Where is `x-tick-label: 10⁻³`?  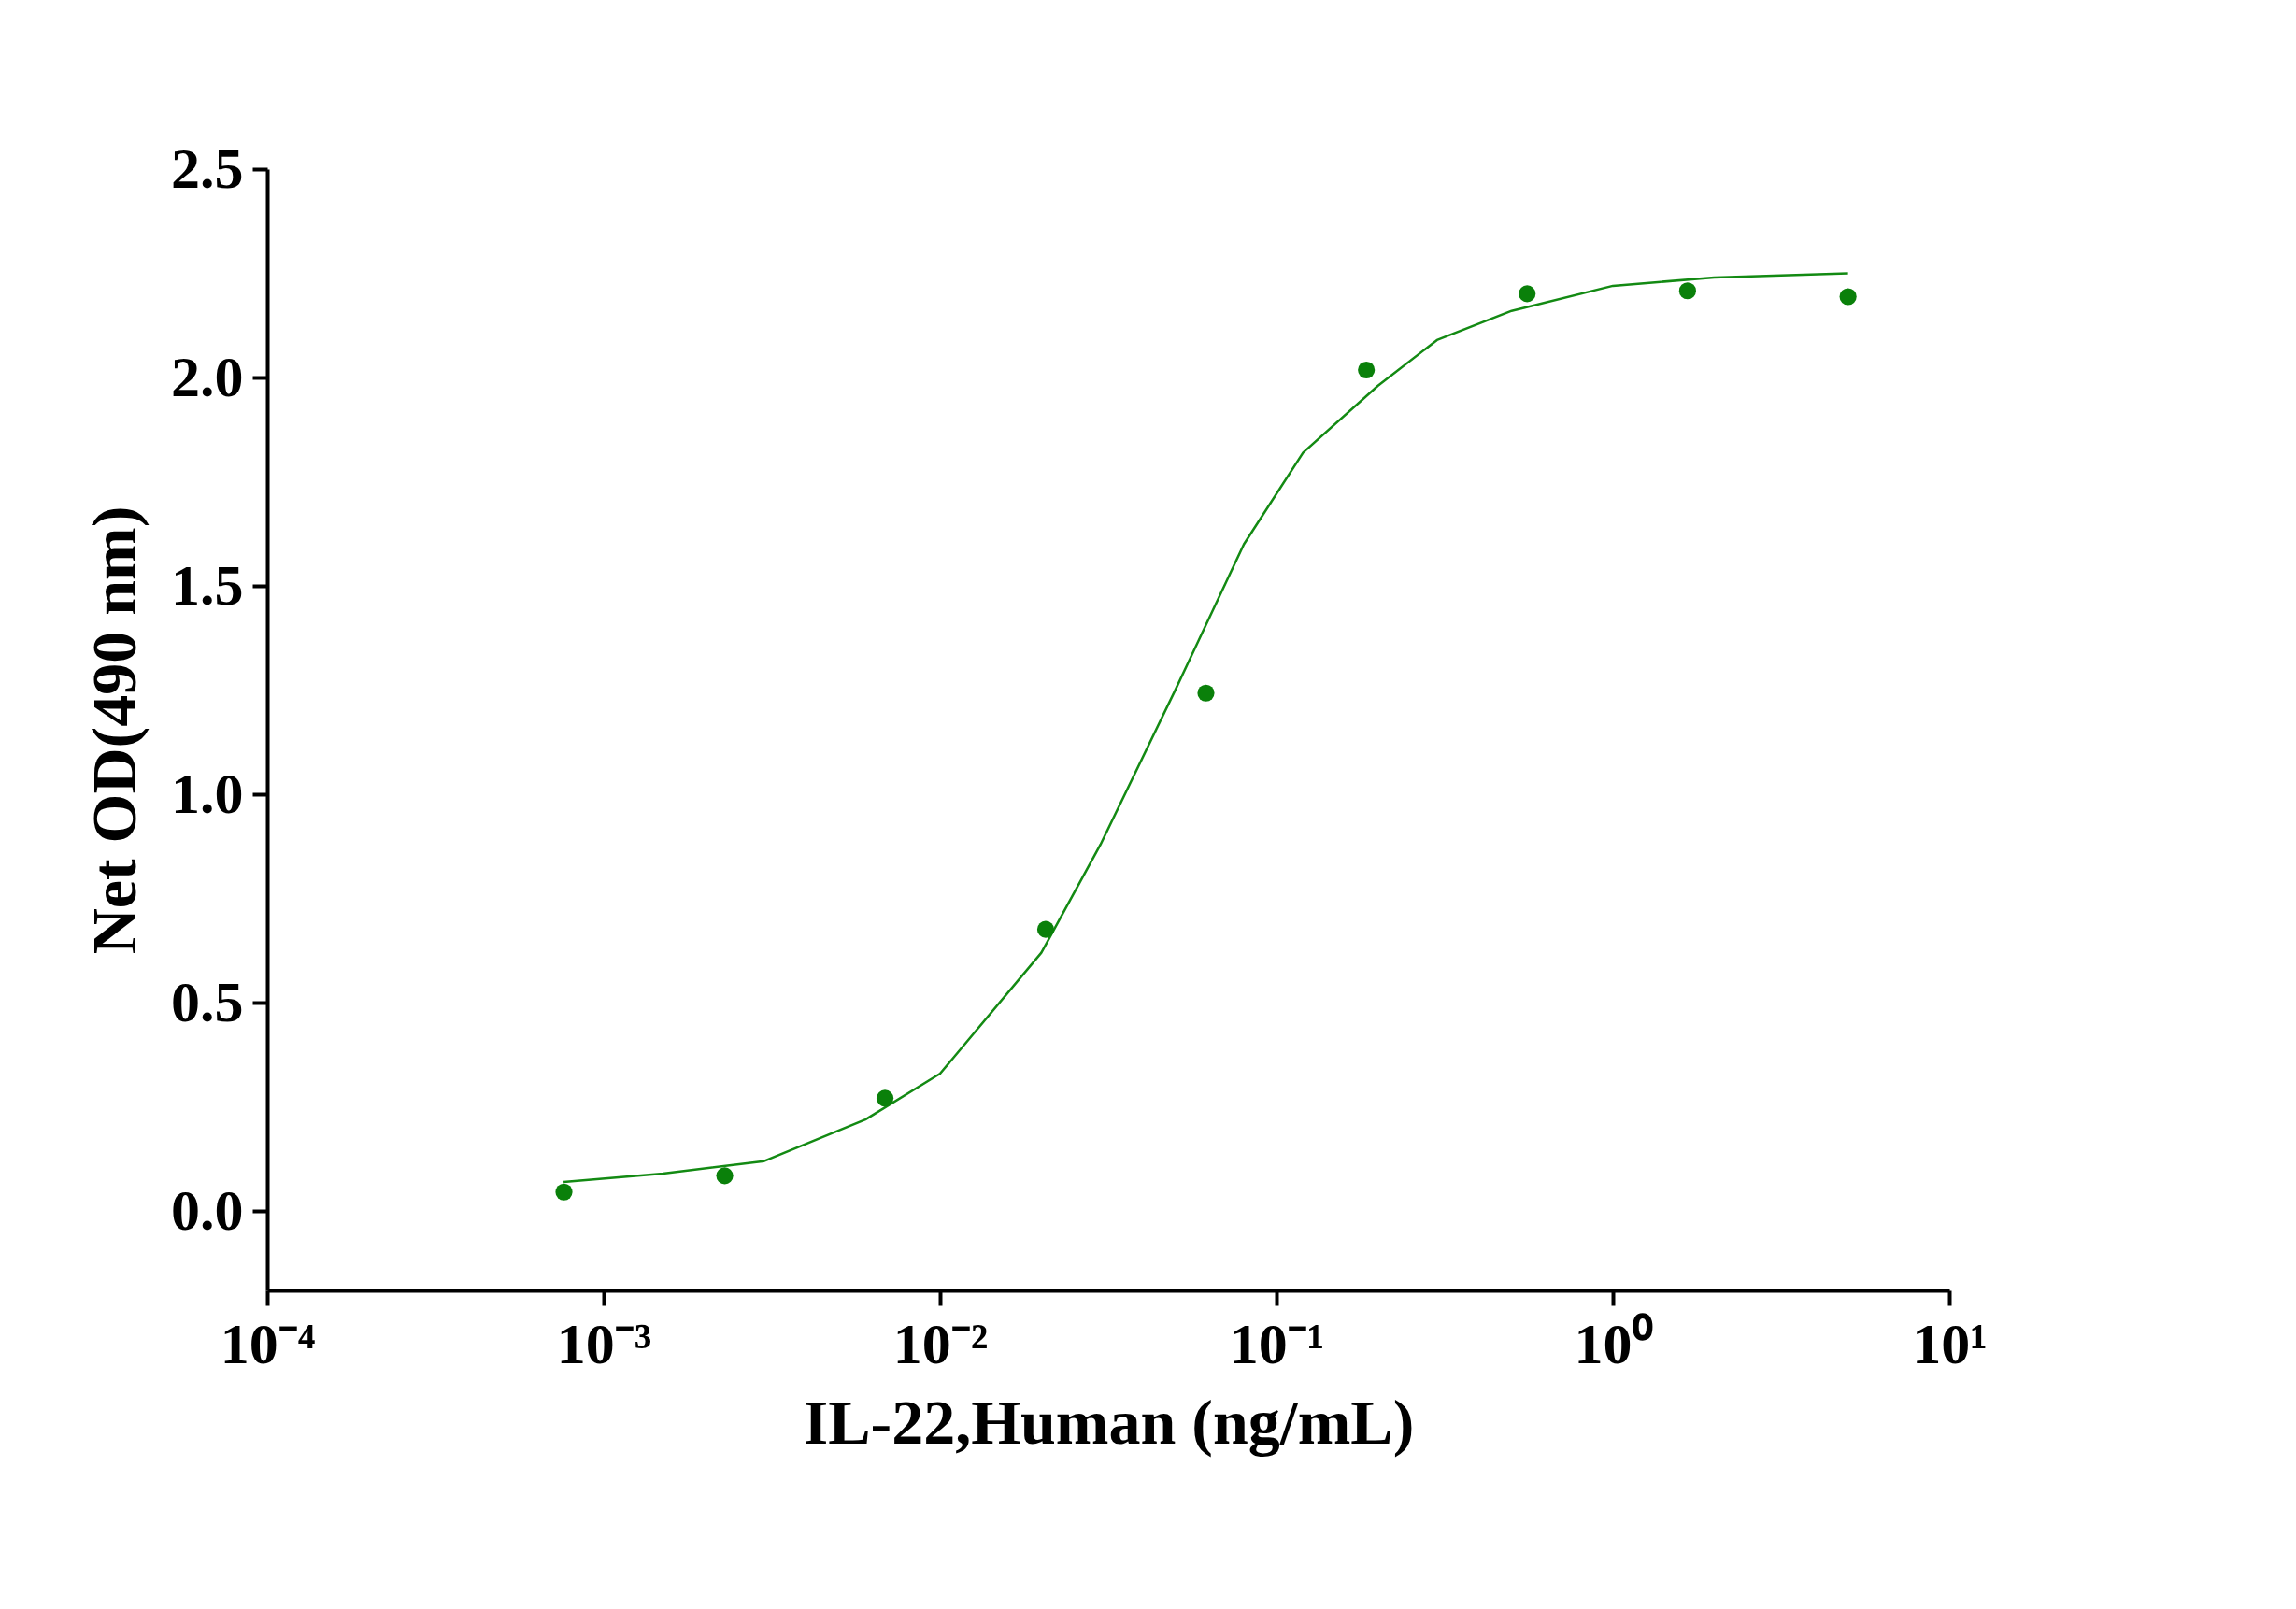 x-tick-label: 10⁻³ is located at coordinates (604, 1343).